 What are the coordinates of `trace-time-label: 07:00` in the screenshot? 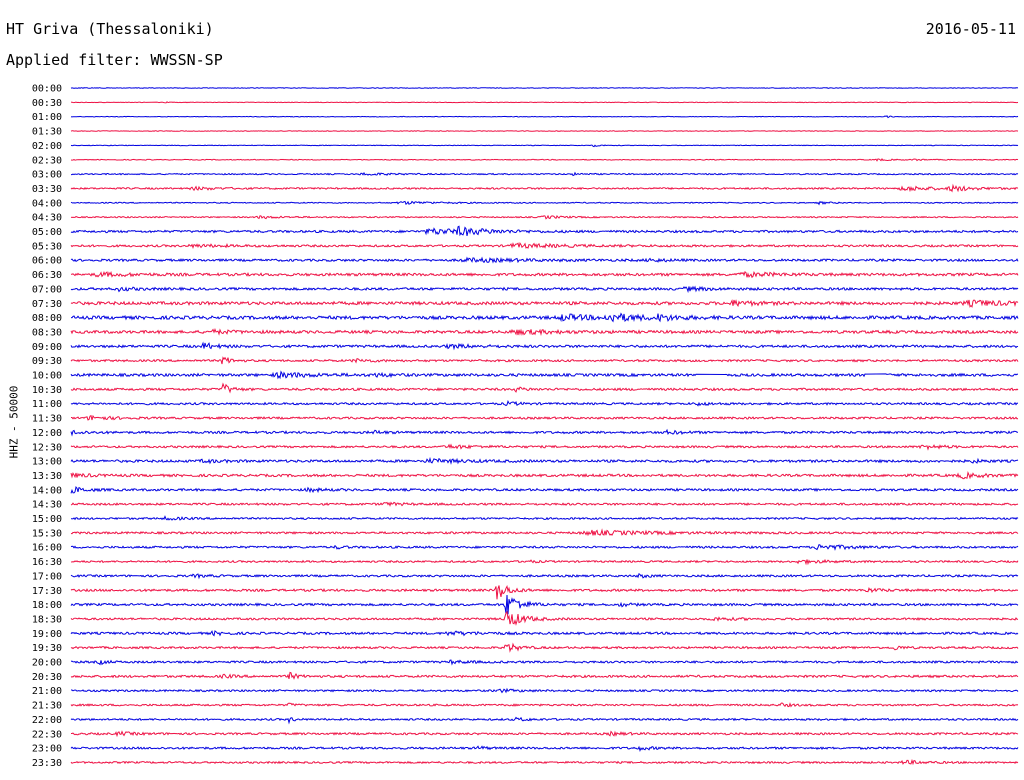 It's located at (47, 289).